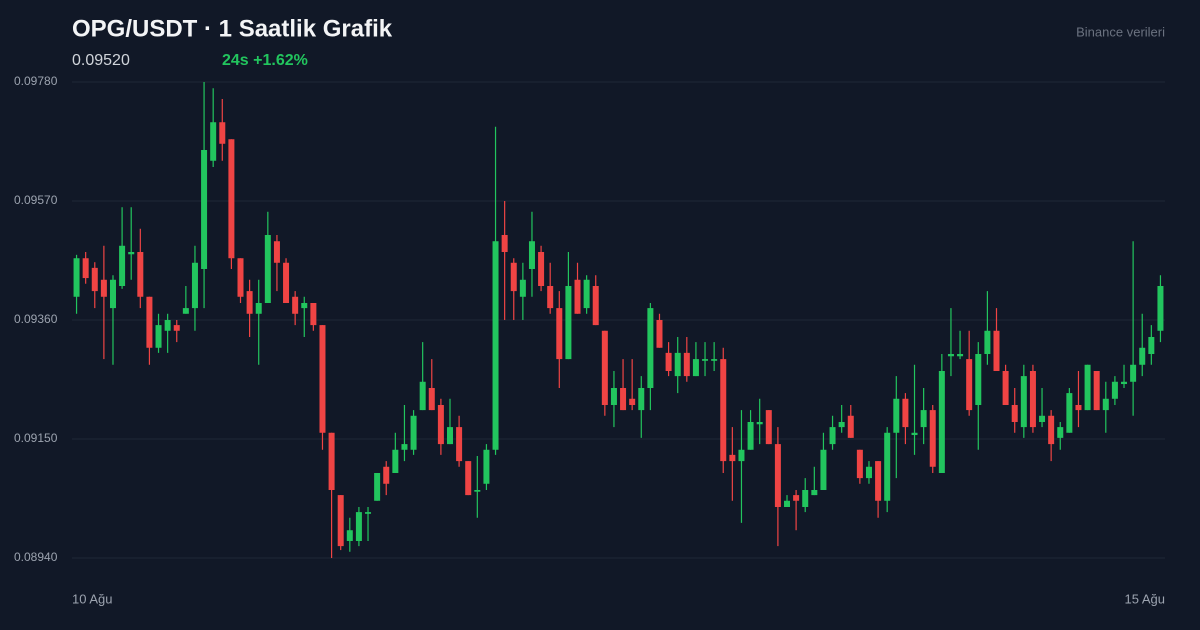 The width and height of the screenshot is (1200, 630). What do you see at coordinates (36, 319) in the screenshot?
I see `y-tick-label: 0.09360` at bounding box center [36, 319].